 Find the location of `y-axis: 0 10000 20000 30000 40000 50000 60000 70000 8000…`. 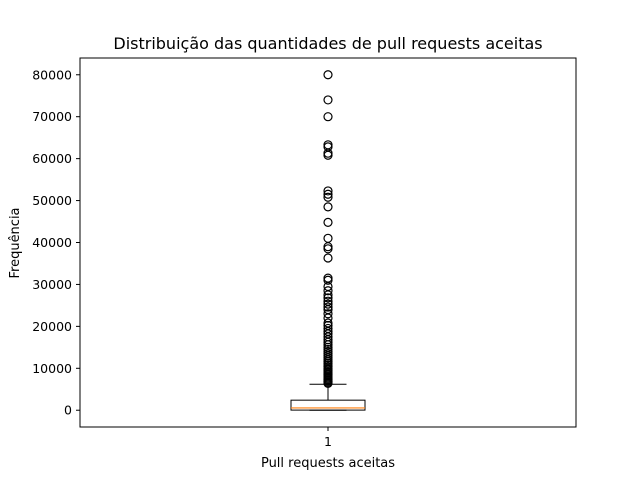

y-axis: 0 10000 20000 30000 40000 50000 60000 70000 8000… is located at coordinates (56, 242).